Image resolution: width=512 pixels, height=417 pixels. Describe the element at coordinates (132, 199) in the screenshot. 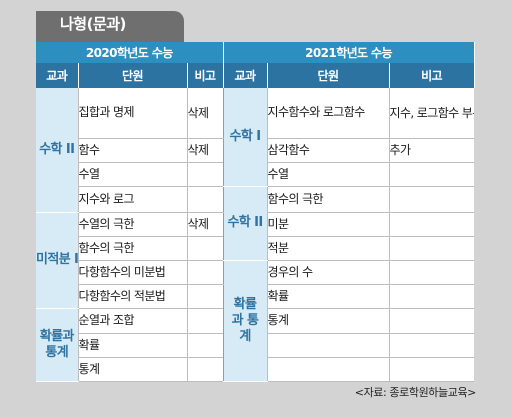

I see `unit-cell: 지수와 로그` at that location.